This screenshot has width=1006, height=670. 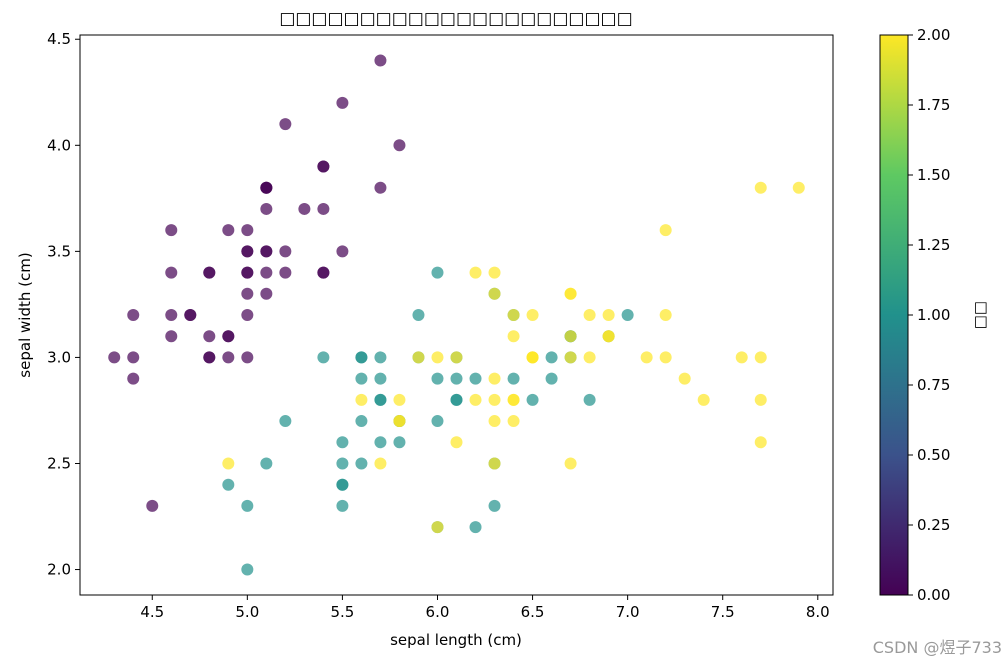 I want to click on x-tick-label: 5.0, so click(x=247, y=612).